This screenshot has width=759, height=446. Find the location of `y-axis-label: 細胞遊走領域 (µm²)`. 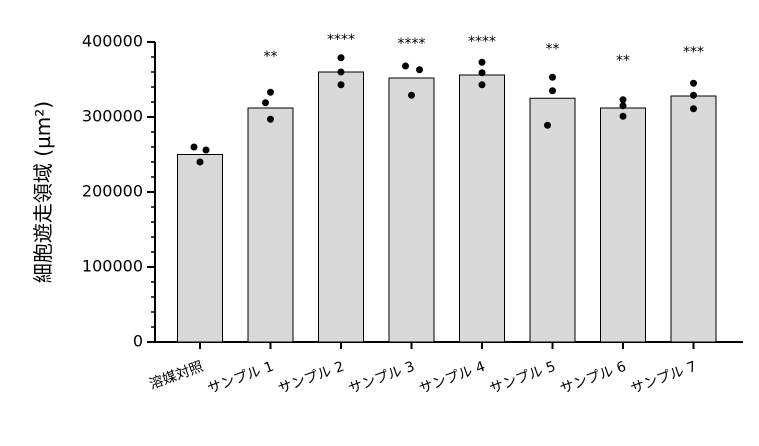

y-axis-label: 細胞遊走領域 (µm²) is located at coordinates (43, 192).